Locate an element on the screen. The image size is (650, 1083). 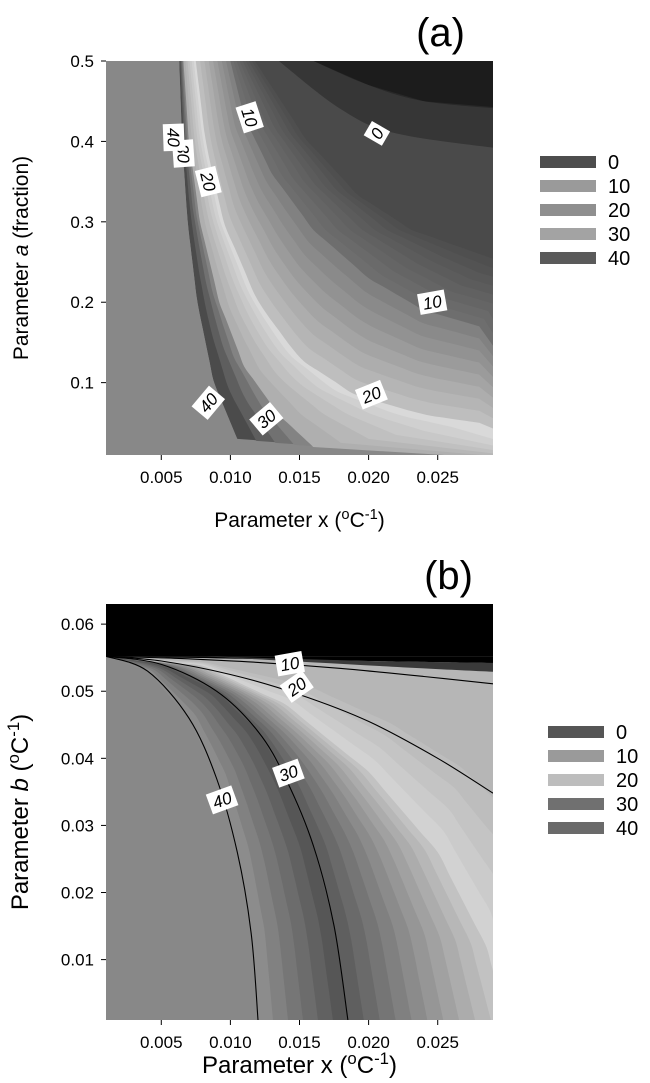
contour-label: 0 is located at coordinates (377, 133).